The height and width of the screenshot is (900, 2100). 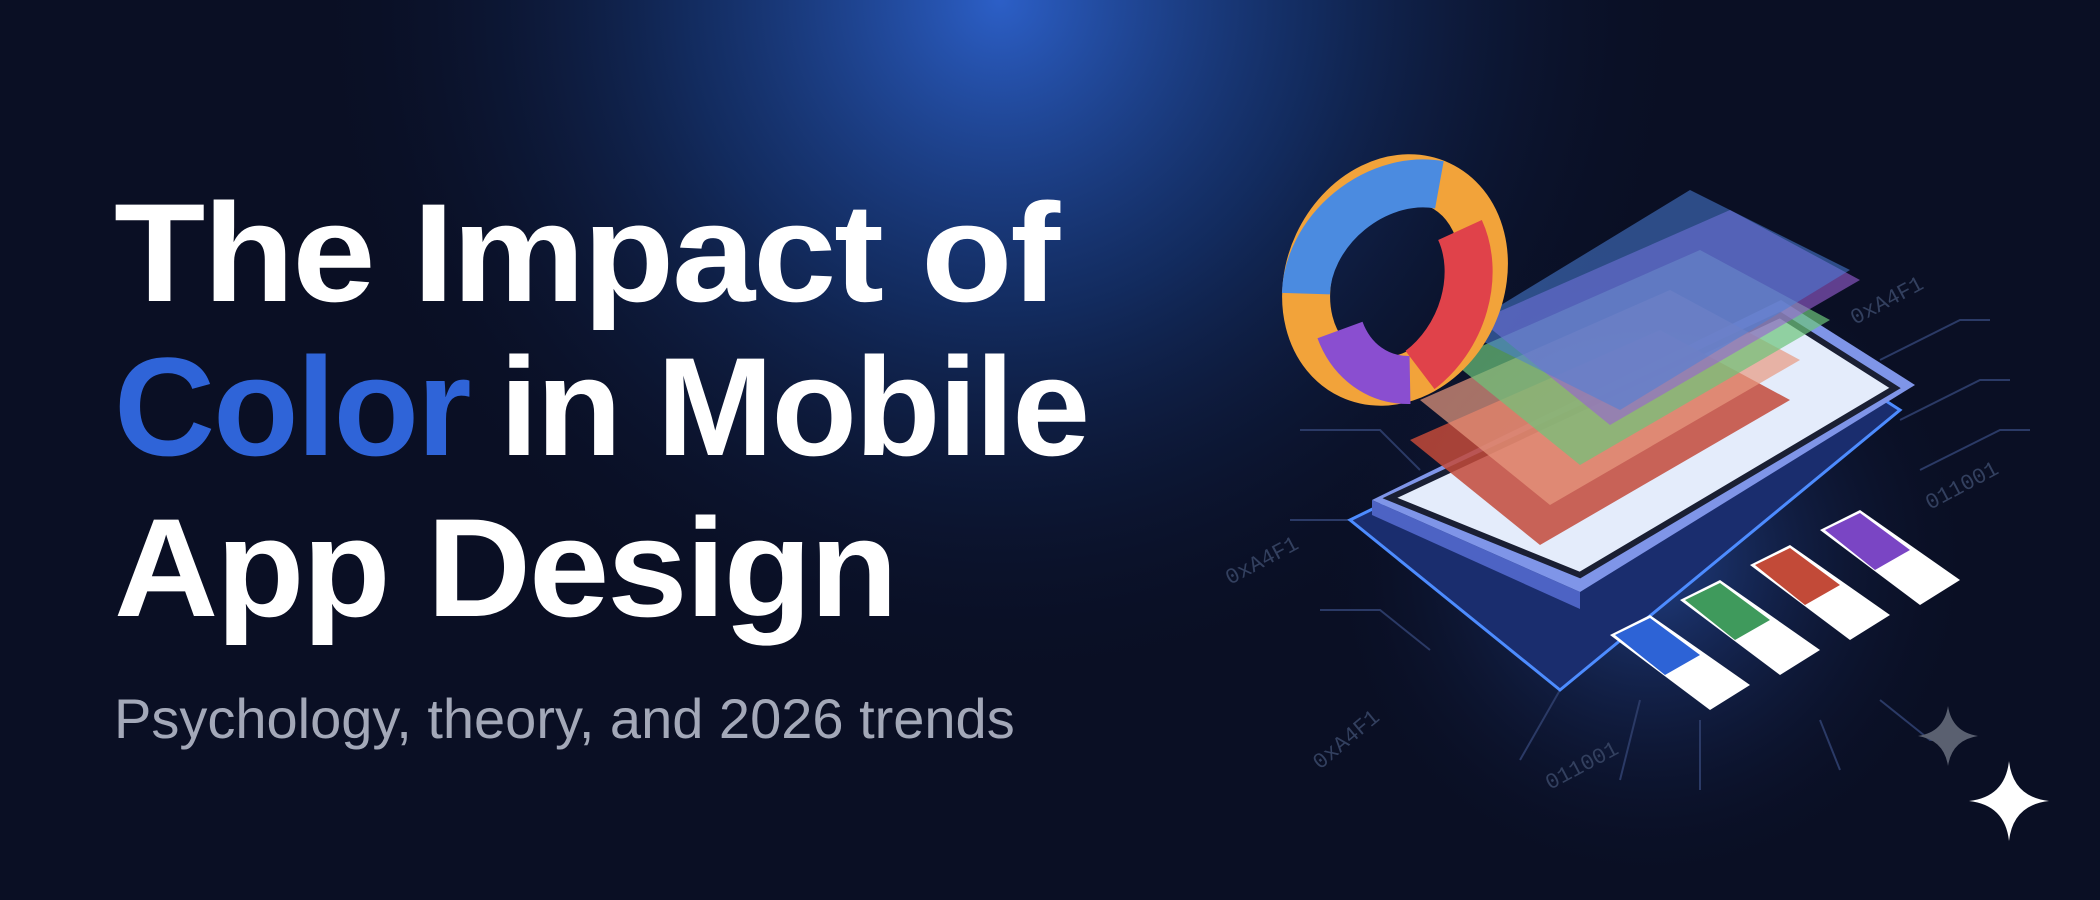 What do you see at coordinates (505, 567) in the screenshot?
I see `title-line: App Design` at bounding box center [505, 567].